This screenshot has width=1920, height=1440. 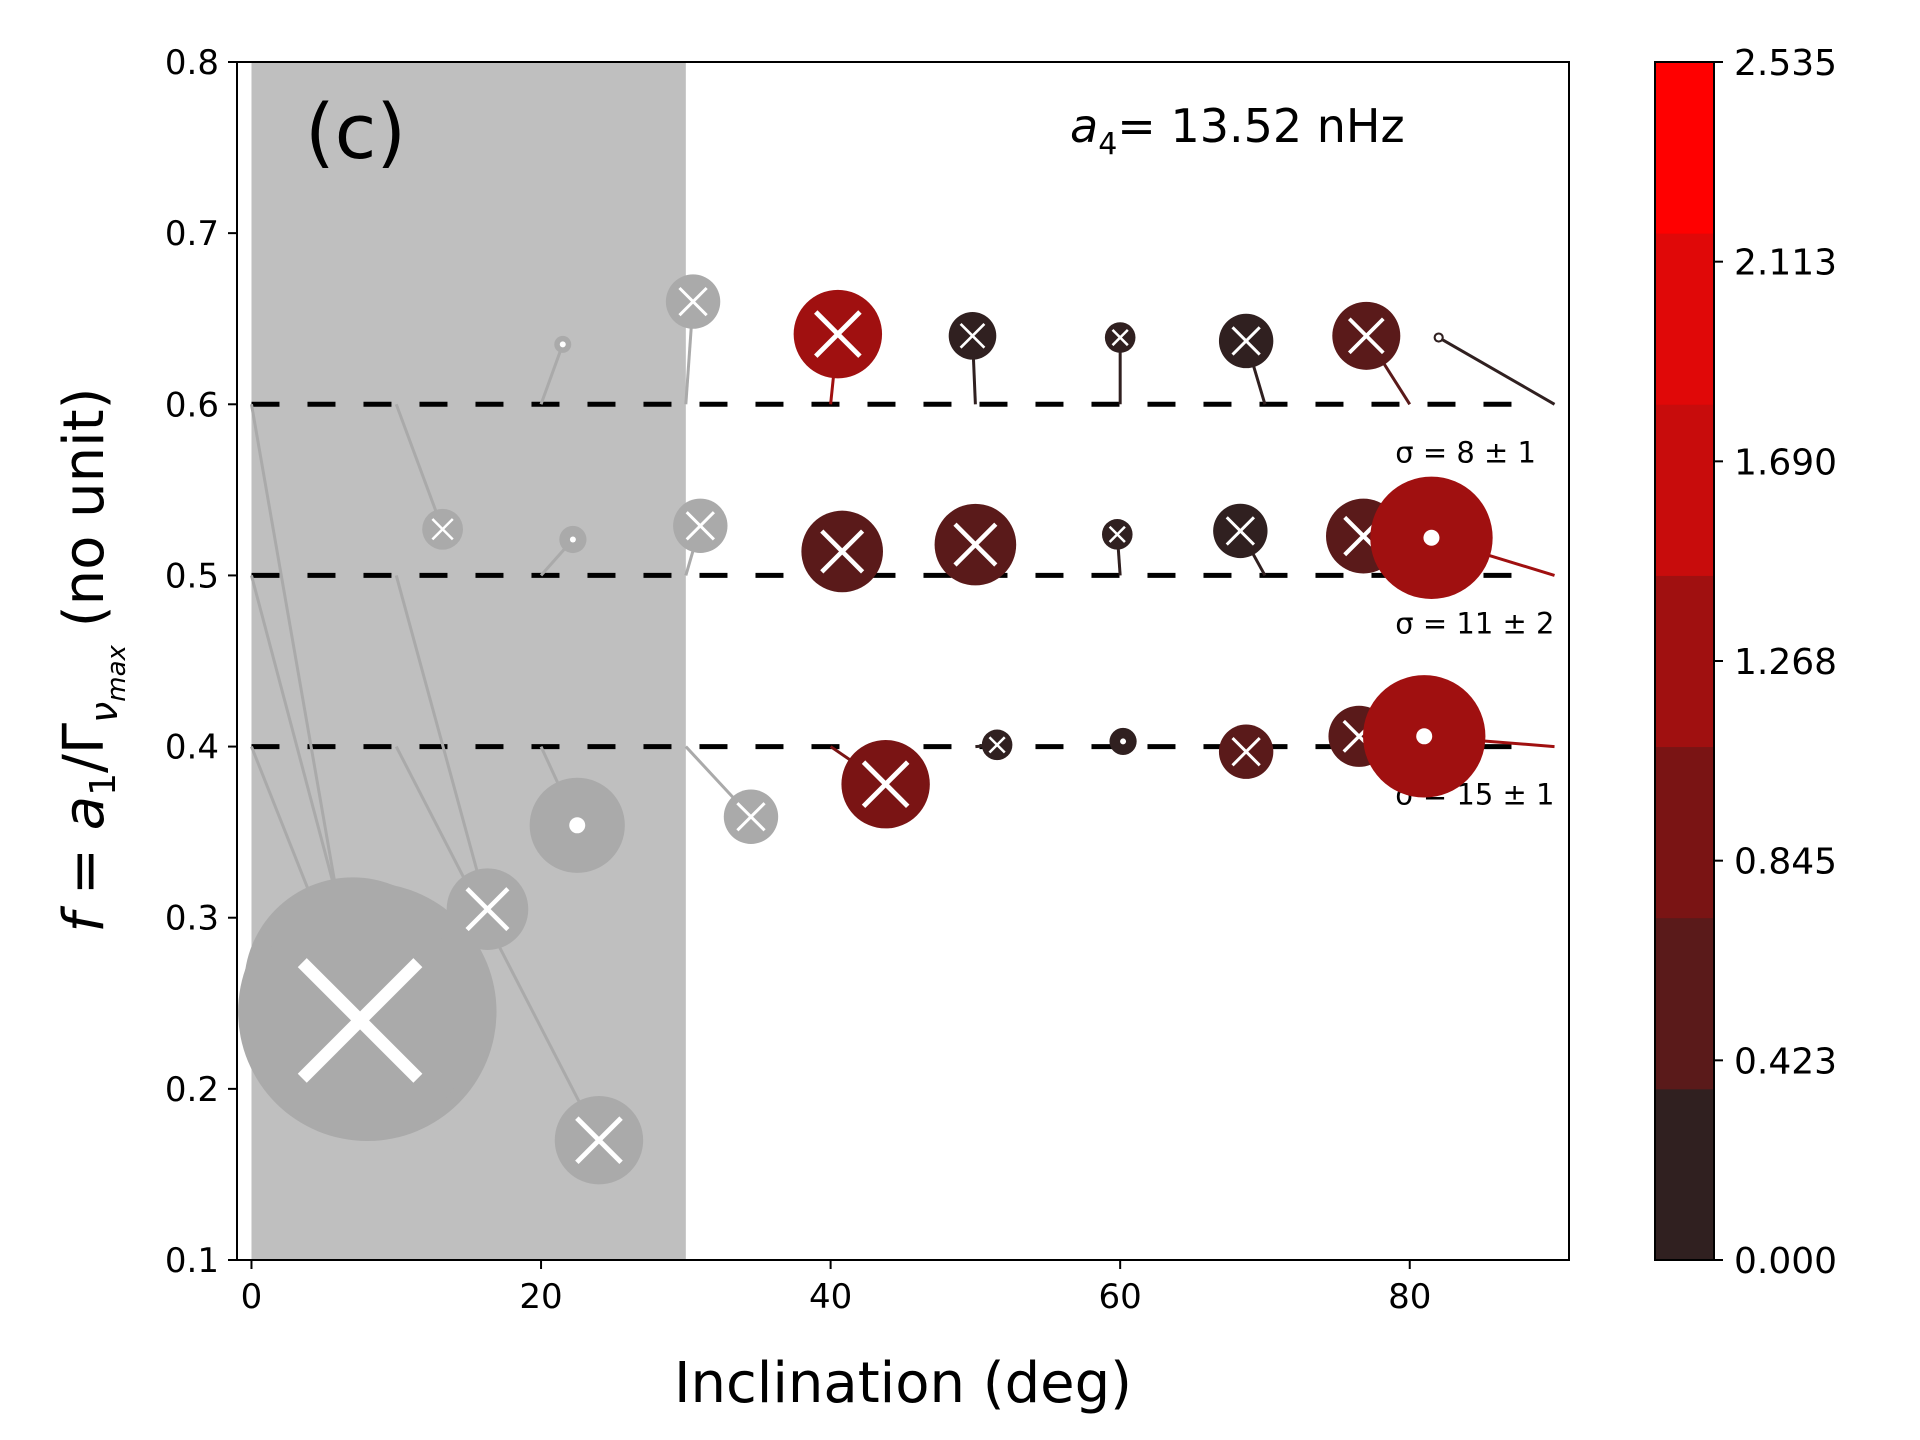 I want to click on colorbar-tick-label: 2.113, so click(x=1785, y=263).